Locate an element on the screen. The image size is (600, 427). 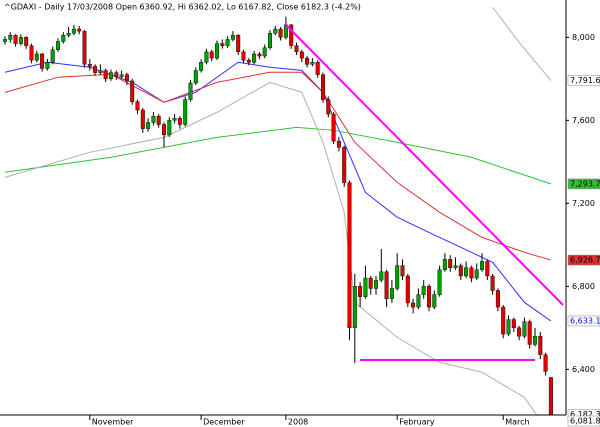
value-label: 7,791.64 is located at coordinates (585, 80).